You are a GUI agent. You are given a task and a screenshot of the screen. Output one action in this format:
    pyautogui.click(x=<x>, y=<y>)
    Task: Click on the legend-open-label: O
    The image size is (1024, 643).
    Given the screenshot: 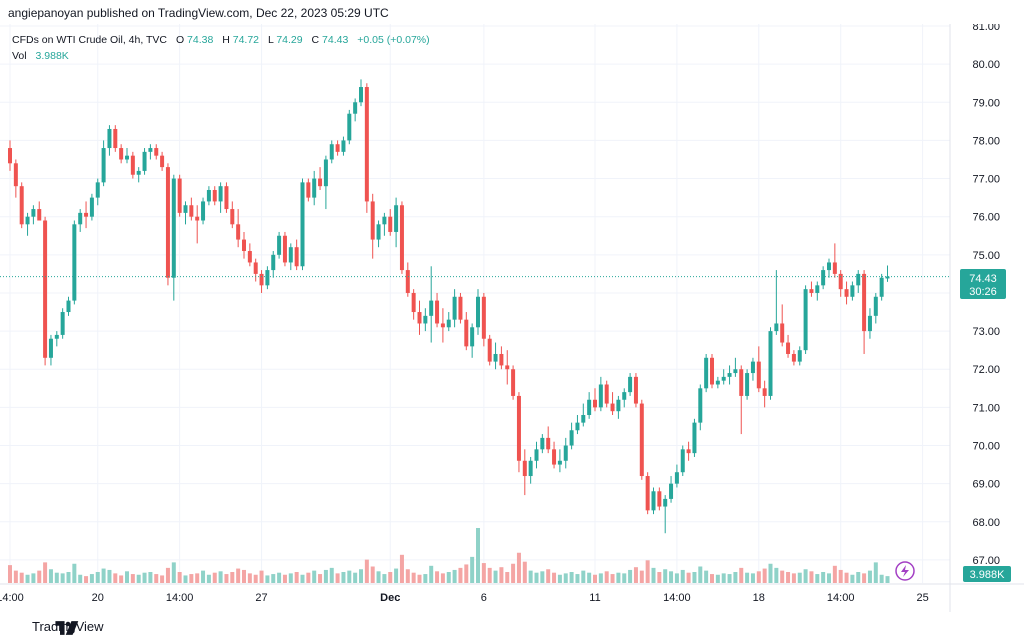 What is the action you would take?
    pyautogui.click(x=180, y=40)
    